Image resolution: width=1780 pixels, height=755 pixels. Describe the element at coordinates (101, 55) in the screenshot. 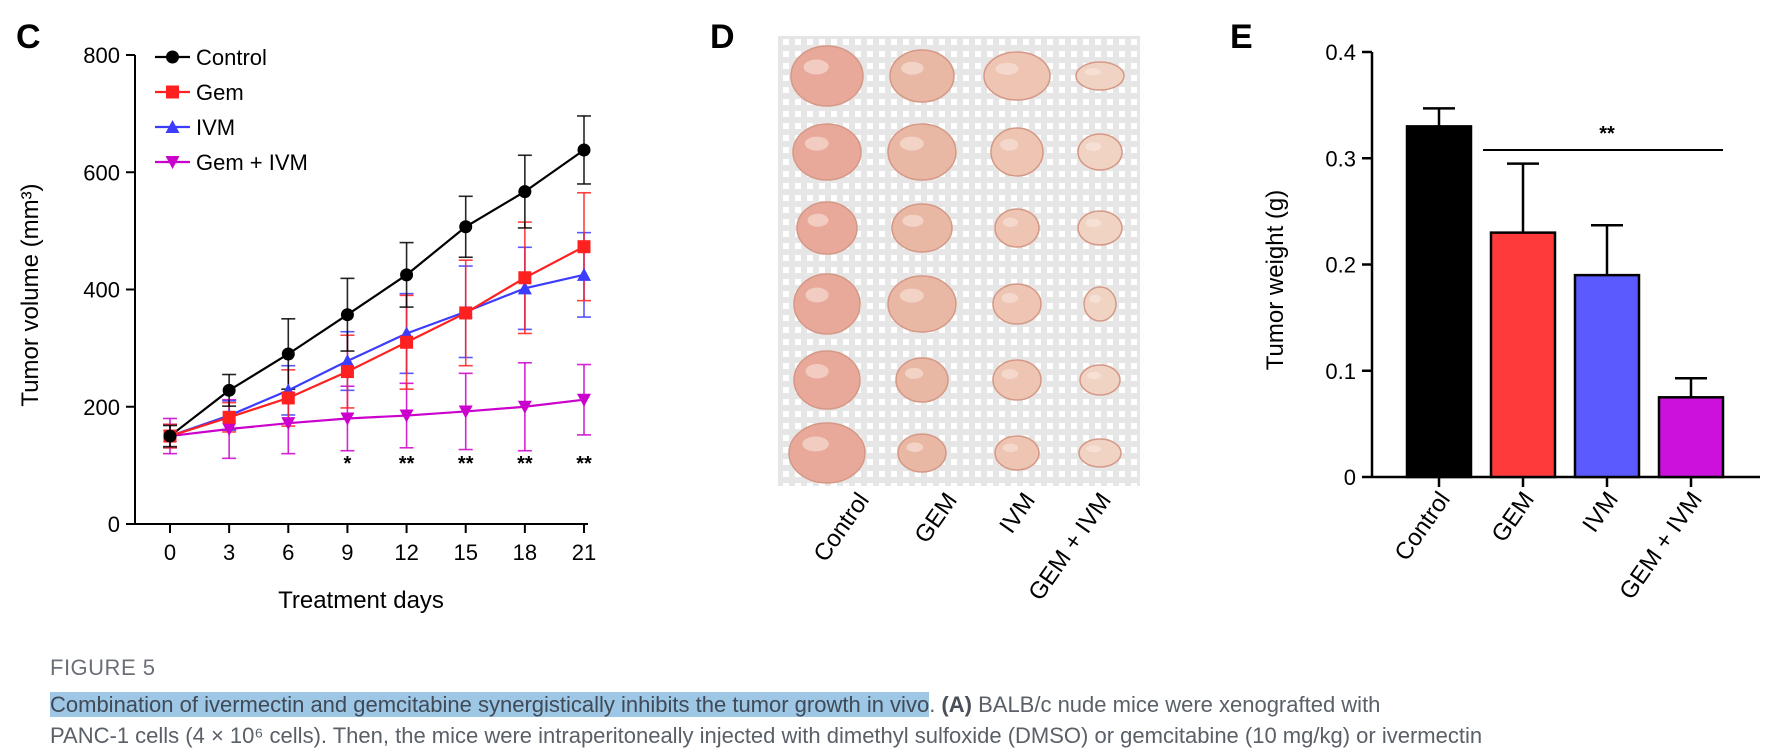

I see `chart-c-y-tick-label: 800` at that location.